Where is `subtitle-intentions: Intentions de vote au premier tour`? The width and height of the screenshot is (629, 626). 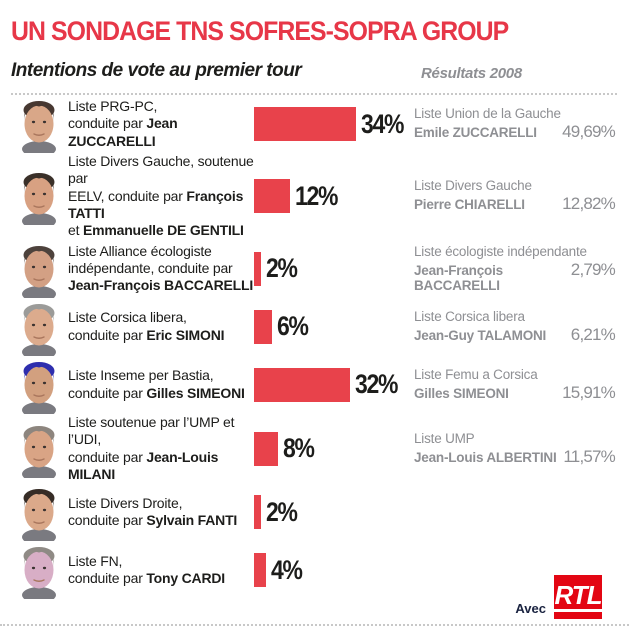
subtitle-intentions: Intentions de vote au premier tour is located at coordinates (156, 70).